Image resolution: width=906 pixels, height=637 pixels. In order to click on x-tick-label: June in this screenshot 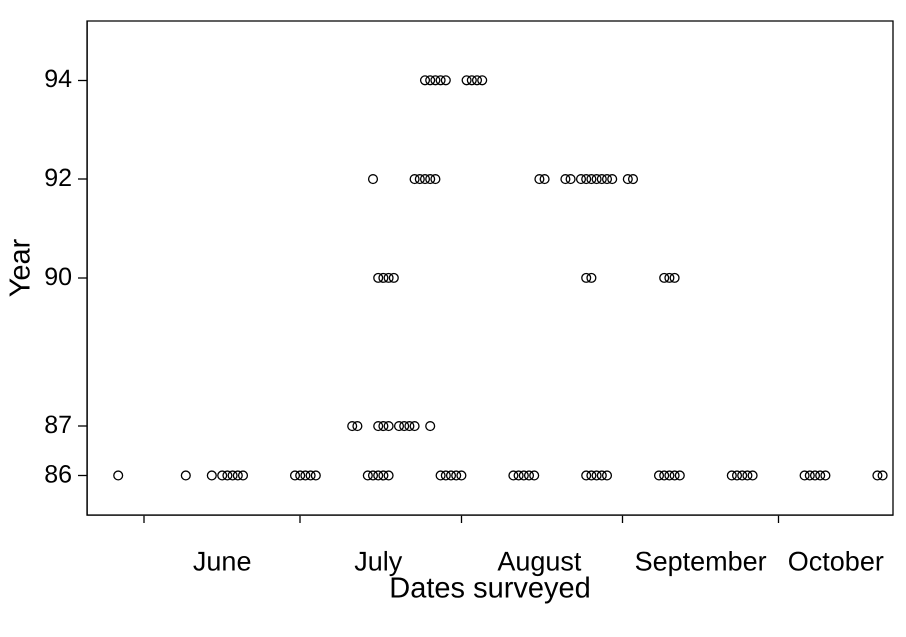, I will do `click(222, 561)`.